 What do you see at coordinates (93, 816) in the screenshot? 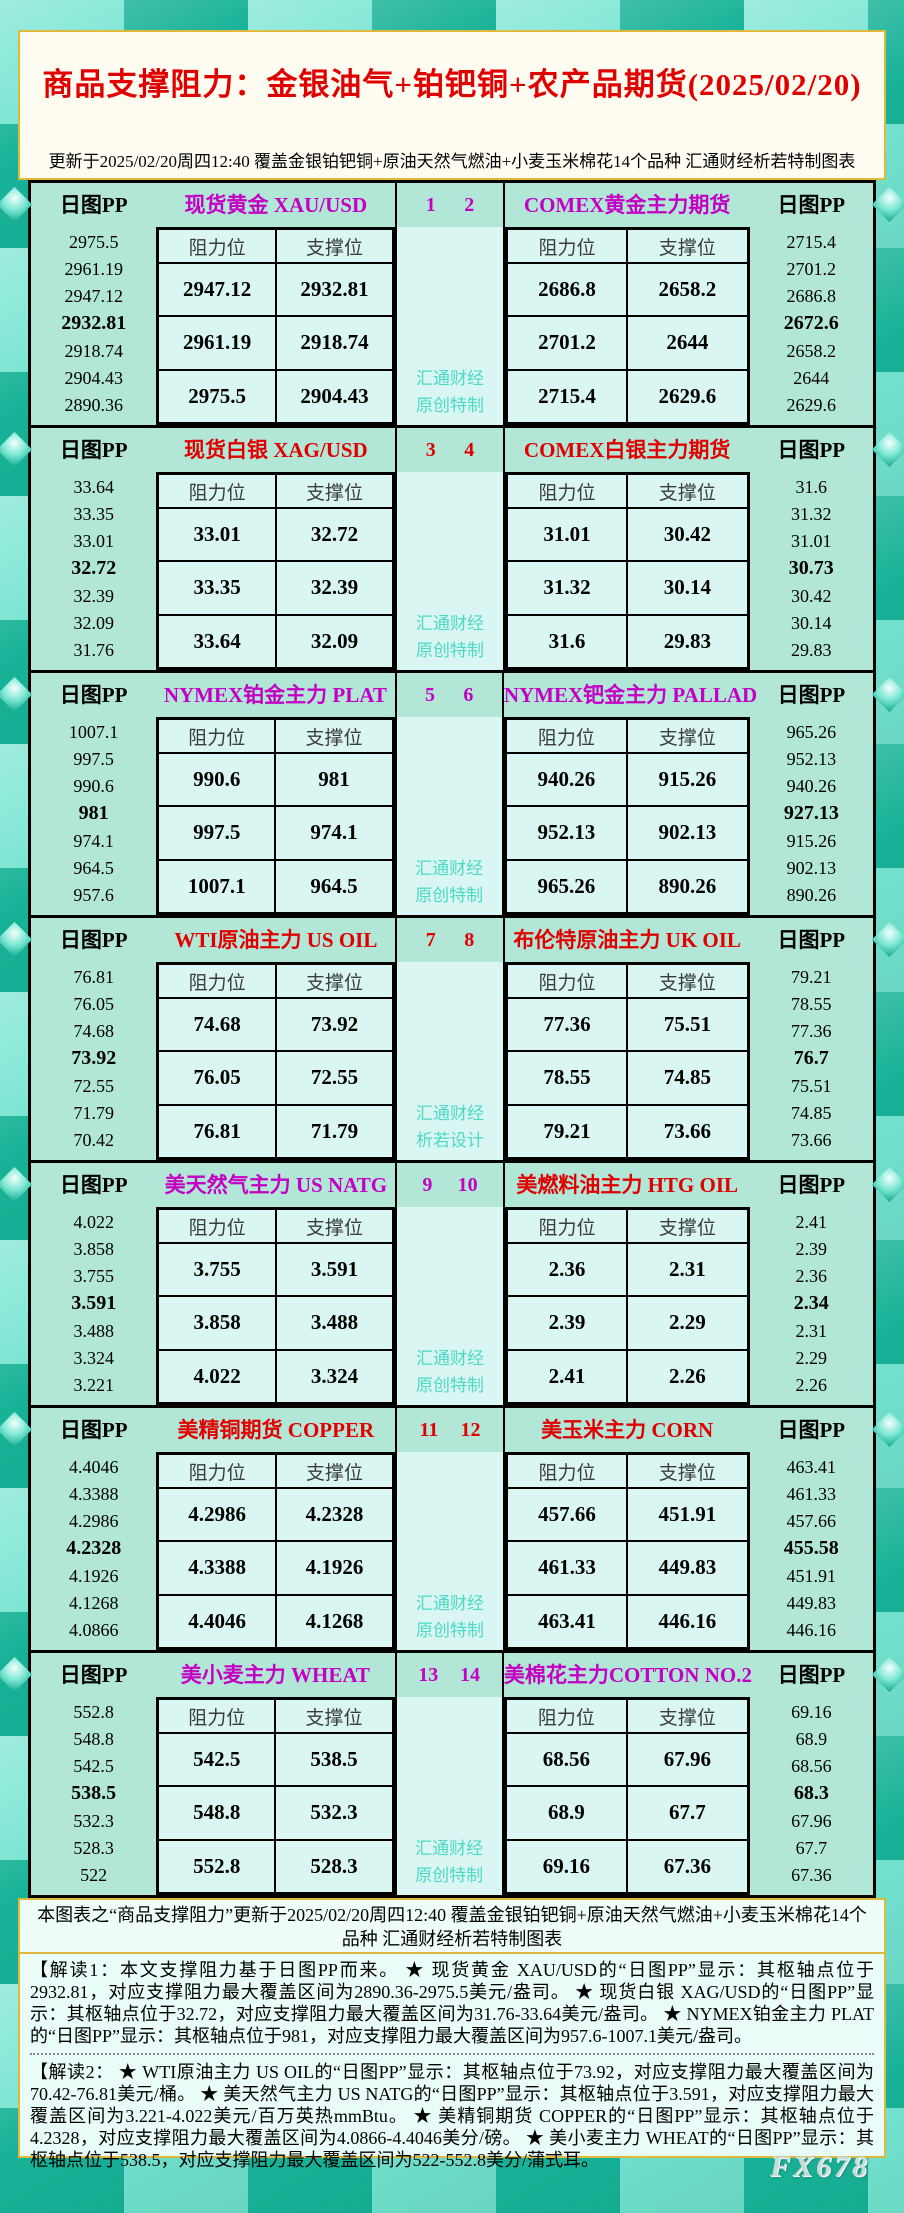
I see `pp-levels-list: 1007.1 997.5 990.6 981 974.1 964.5 957.6` at bounding box center [93, 816].